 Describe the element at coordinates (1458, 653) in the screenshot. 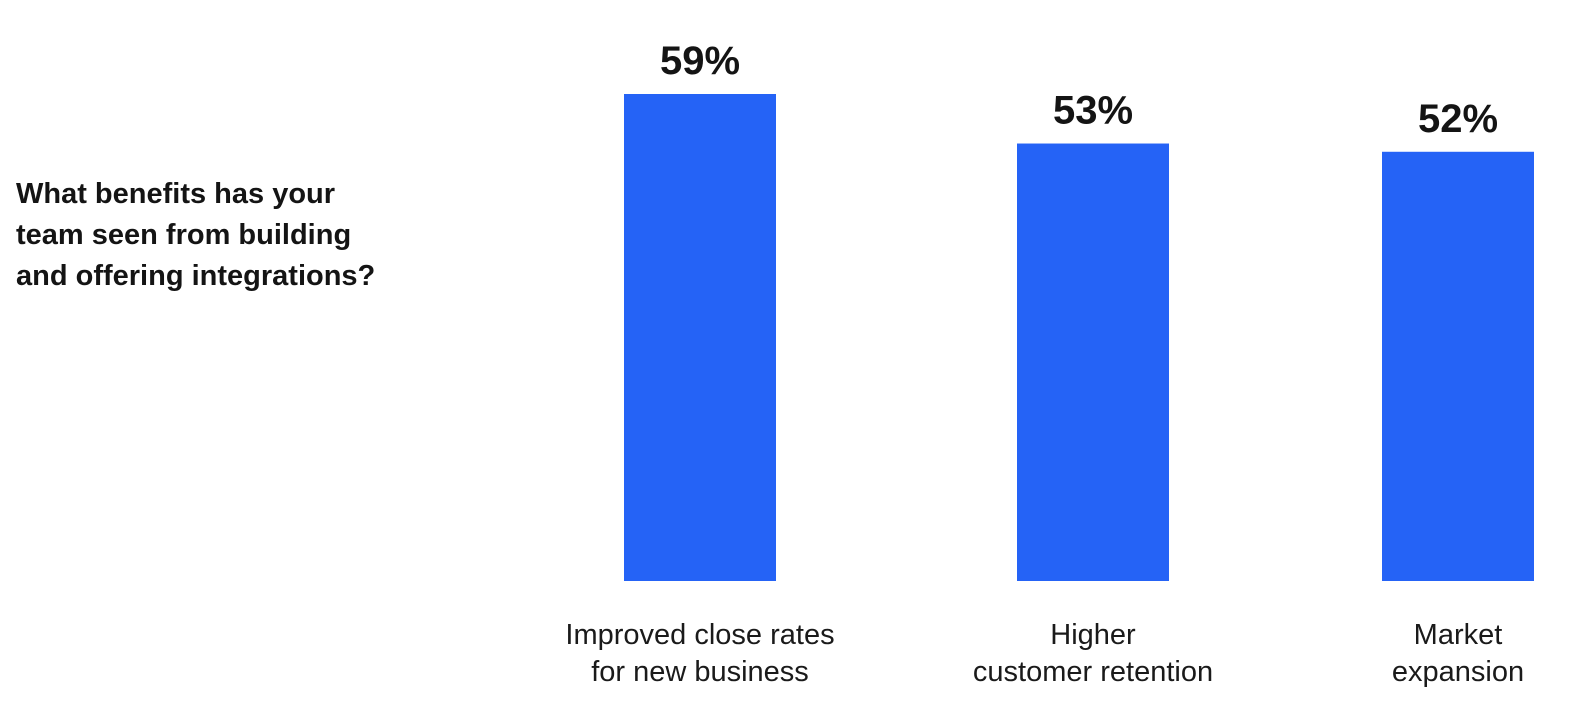

I see `category-label-3: Market expansion` at that location.